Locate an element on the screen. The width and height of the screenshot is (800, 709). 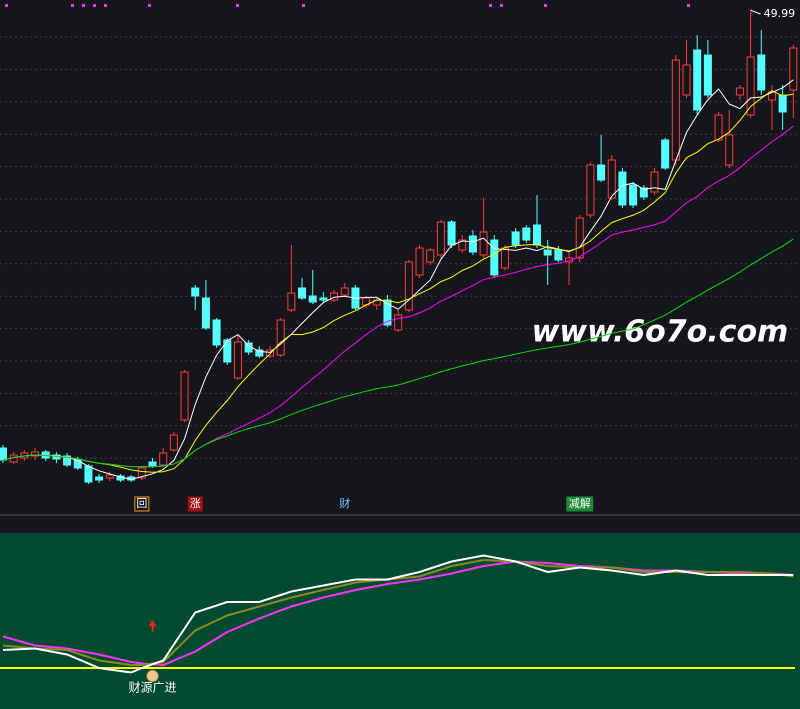
indicator-line is located at coordinates (398, 613).